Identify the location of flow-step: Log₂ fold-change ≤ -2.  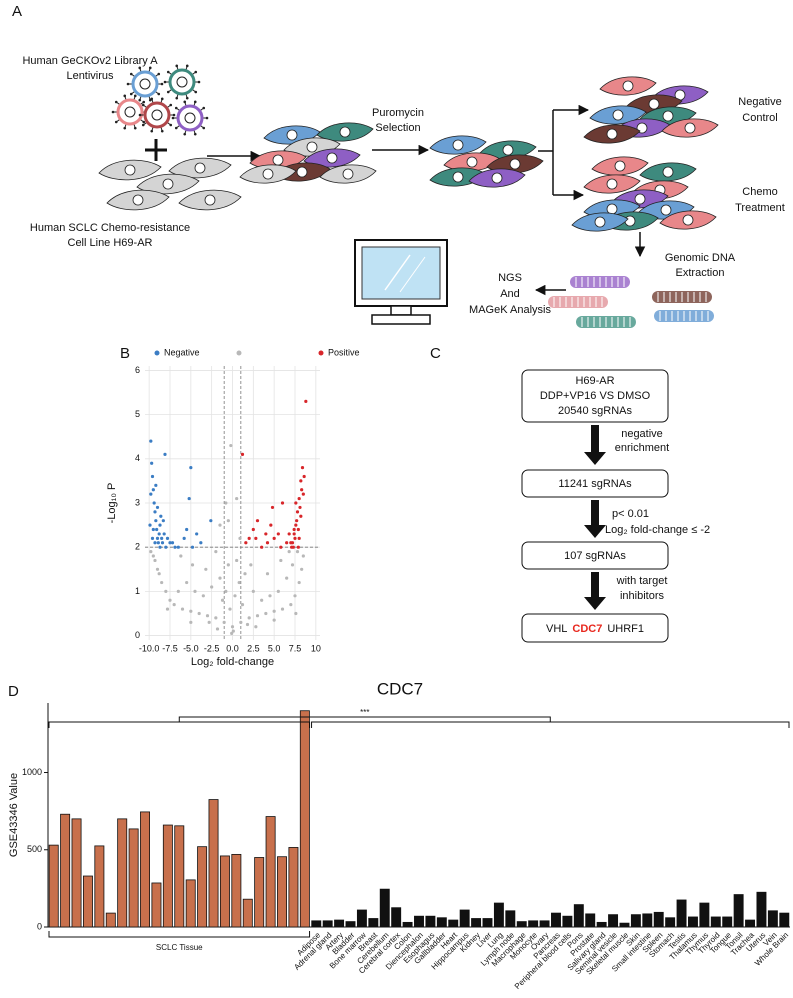
(657, 530).